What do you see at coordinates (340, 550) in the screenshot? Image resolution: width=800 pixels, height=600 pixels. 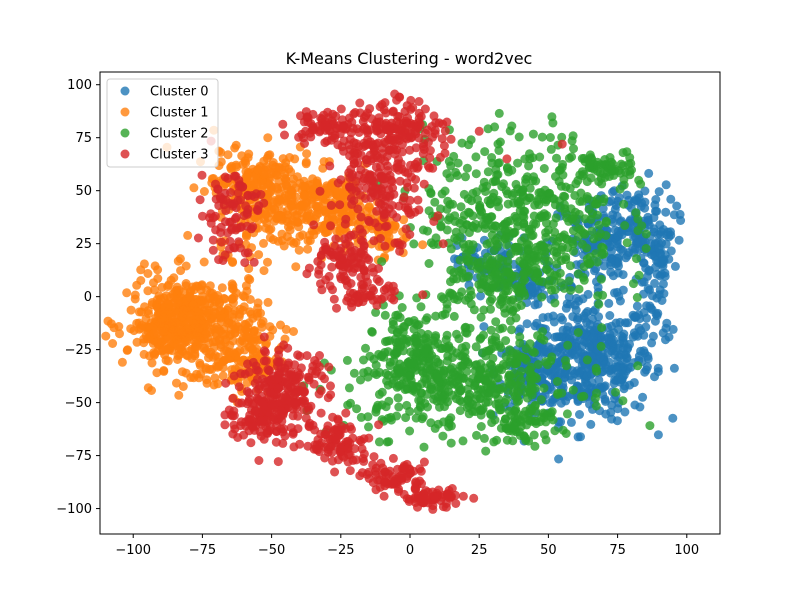 I see `x-tick-label: −25` at bounding box center [340, 550].